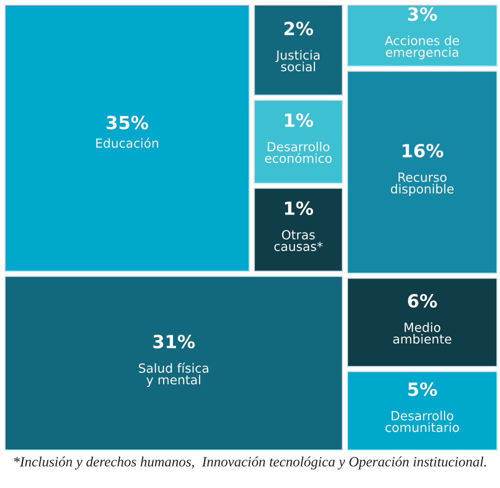  What do you see at coordinates (422, 421) in the screenshot?
I see `category-label: Desarrollo comunitario` at bounding box center [422, 421].